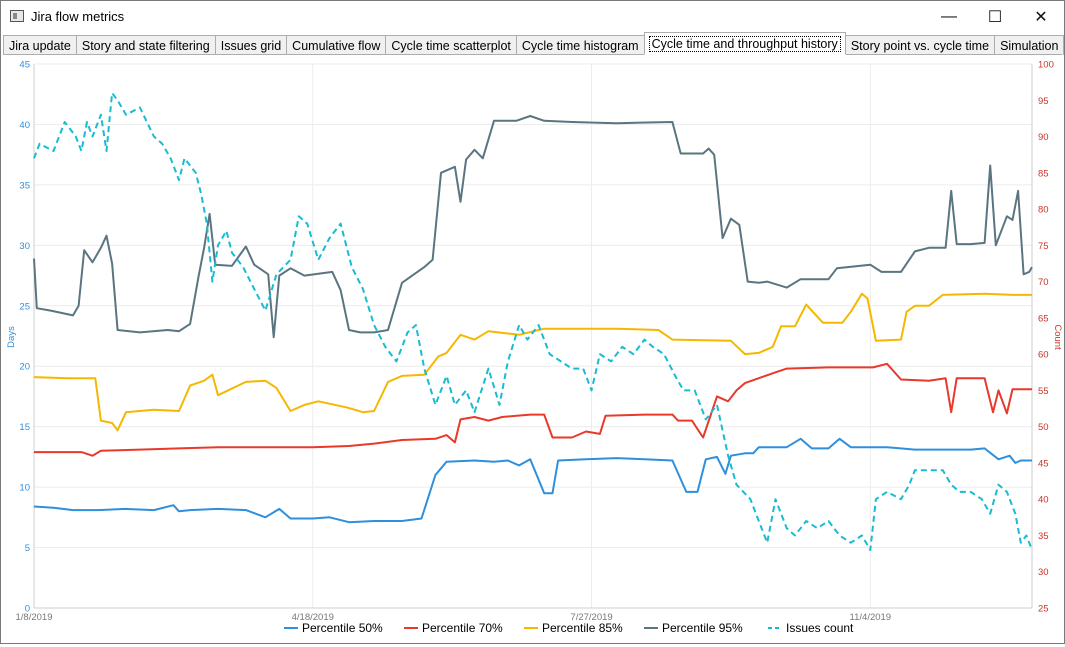 The image size is (1065, 647). I want to click on x-tick-label: 1/8/2019, so click(34, 617).